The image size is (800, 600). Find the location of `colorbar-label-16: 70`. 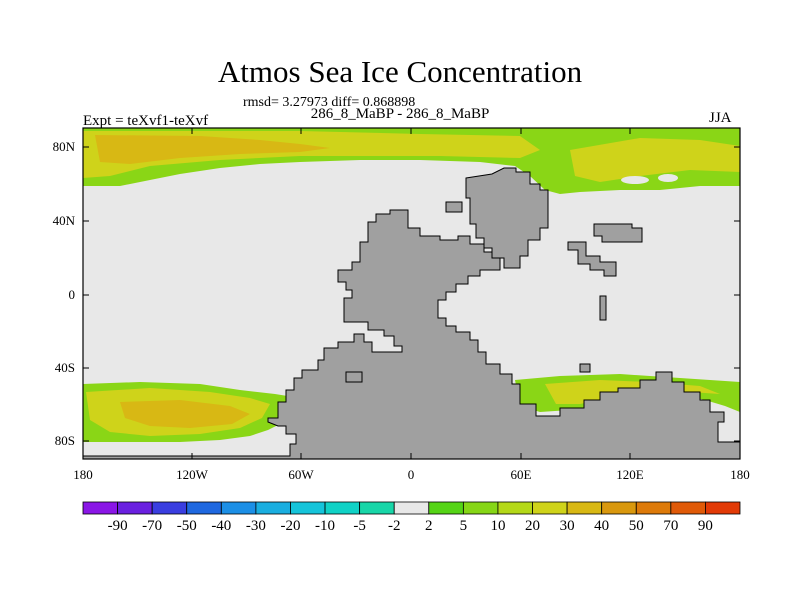

colorbar-label-16: 70 is located at coordinates (671, 526).